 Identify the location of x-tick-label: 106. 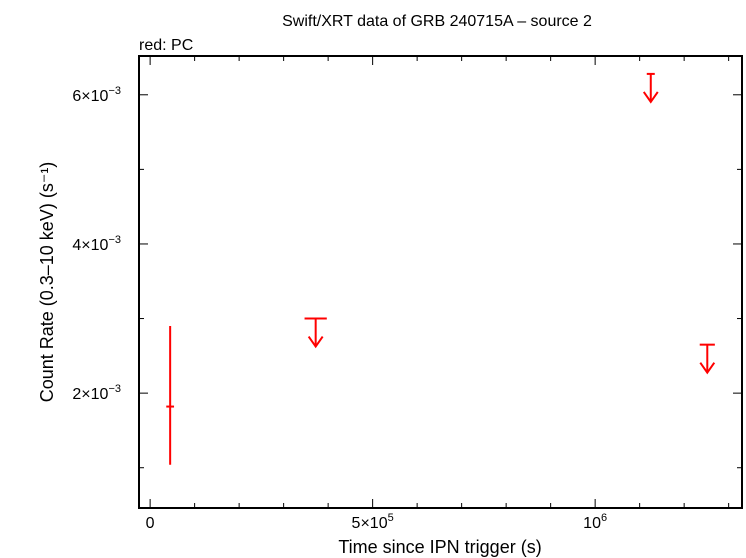
(595, 522).